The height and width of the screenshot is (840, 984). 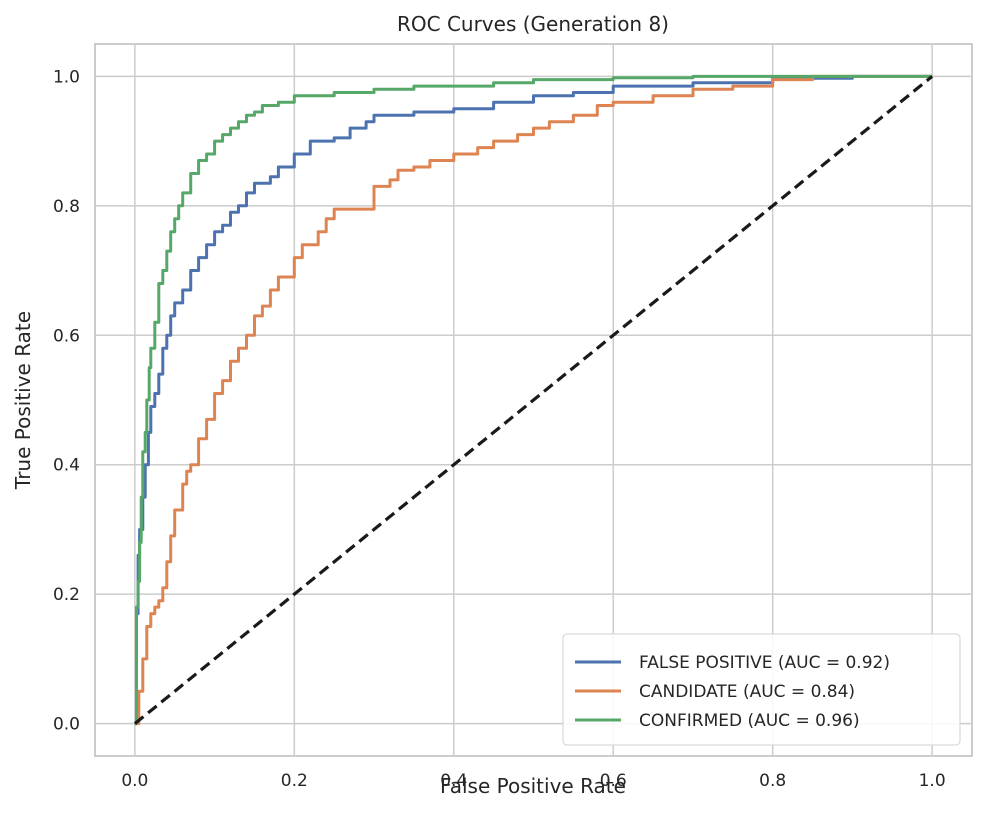 I want to click on x-tick-label: 0.4, so click(x=453, y=781).